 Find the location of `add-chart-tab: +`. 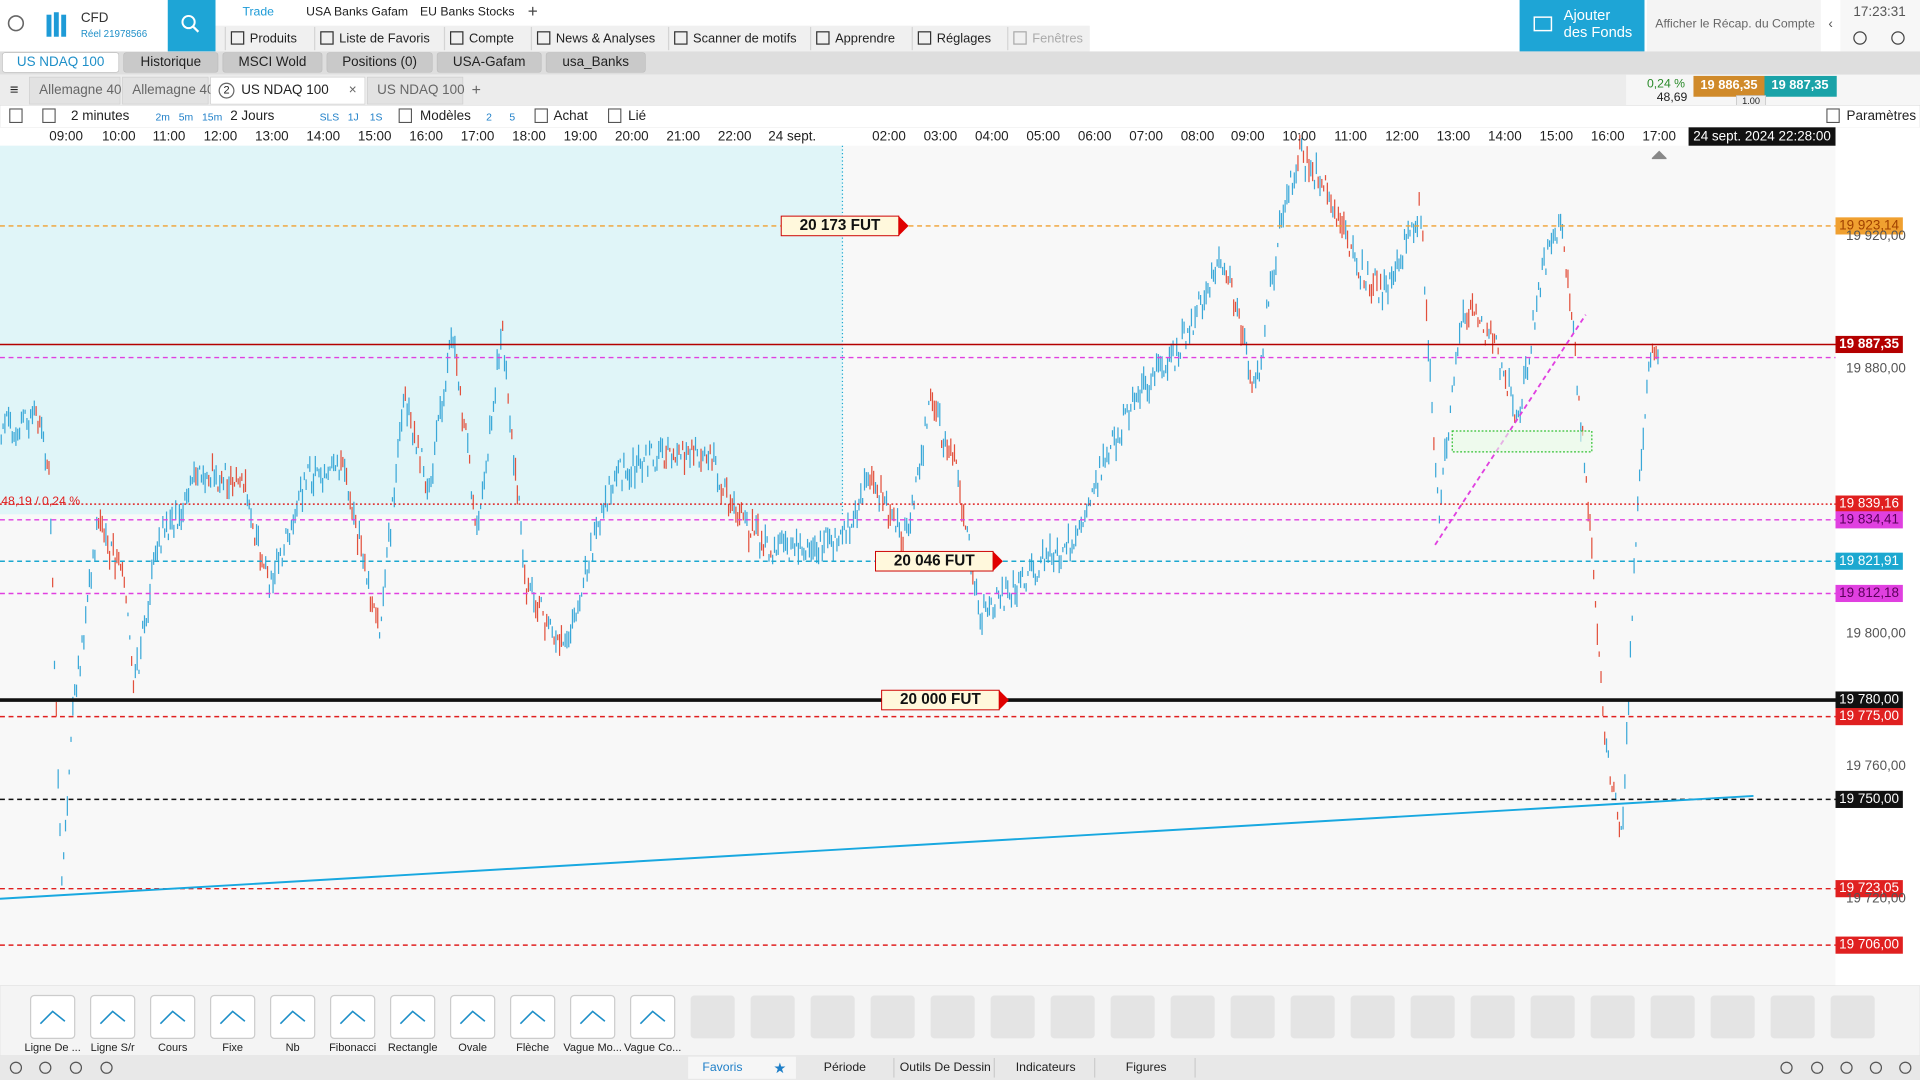

add-chart-tab: + is located at coordinates (476, 90).